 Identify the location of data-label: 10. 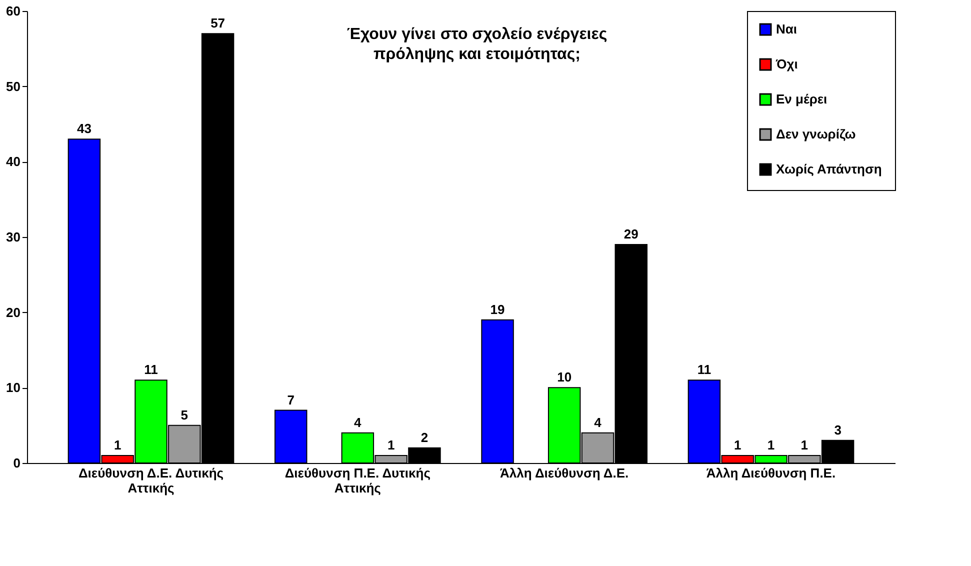
(564, 377).